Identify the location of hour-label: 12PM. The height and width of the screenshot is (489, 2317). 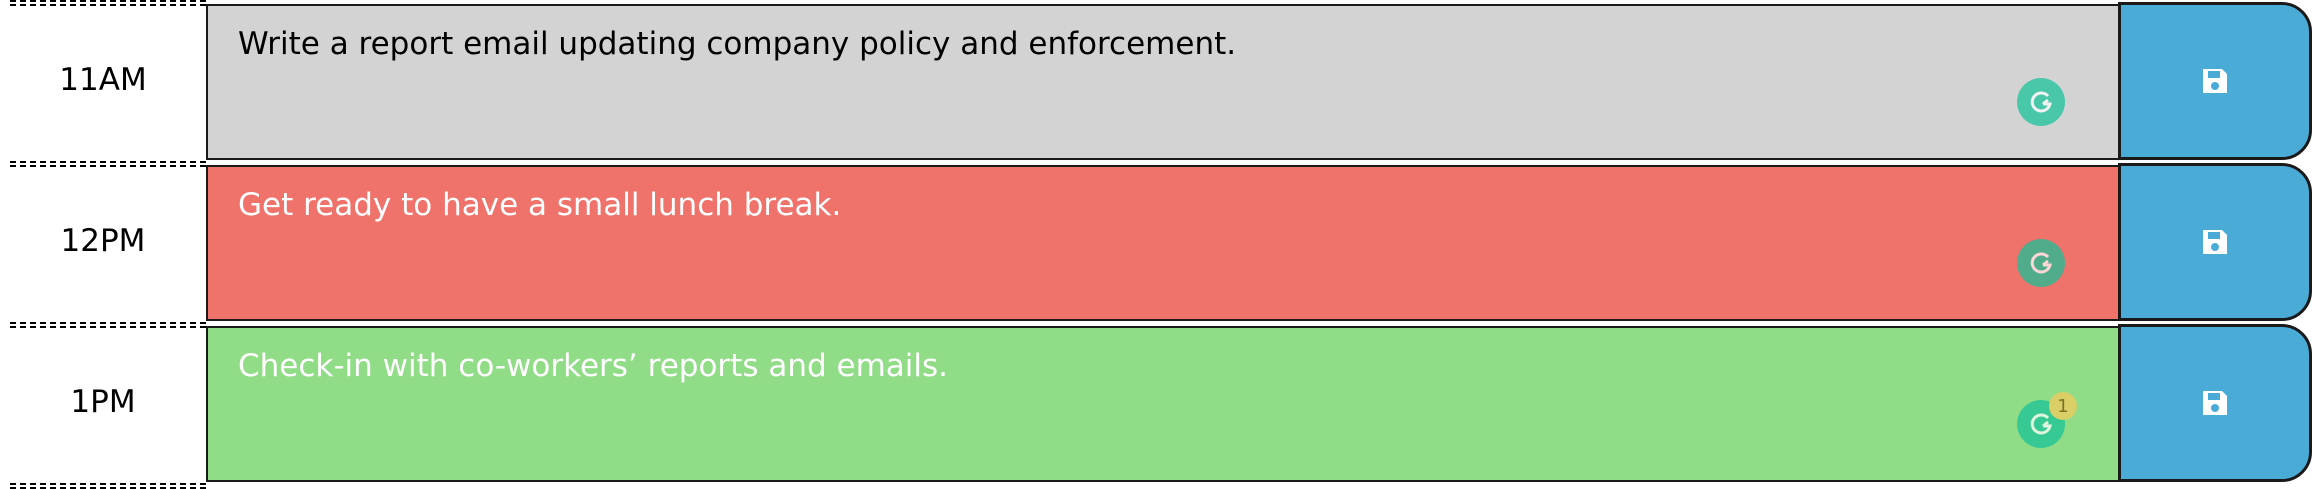
(103, 241).